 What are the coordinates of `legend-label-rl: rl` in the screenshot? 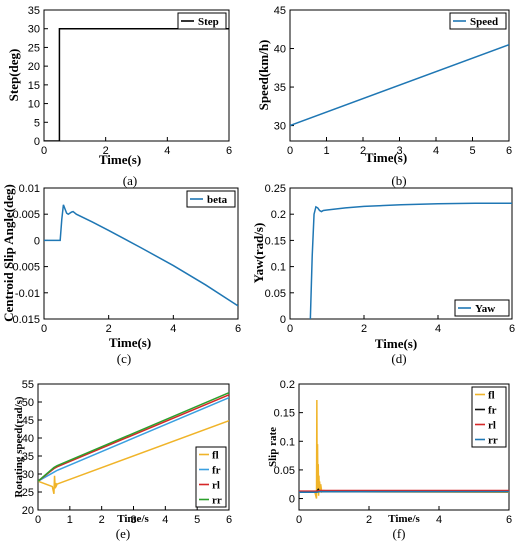 It's located at (492, 426).